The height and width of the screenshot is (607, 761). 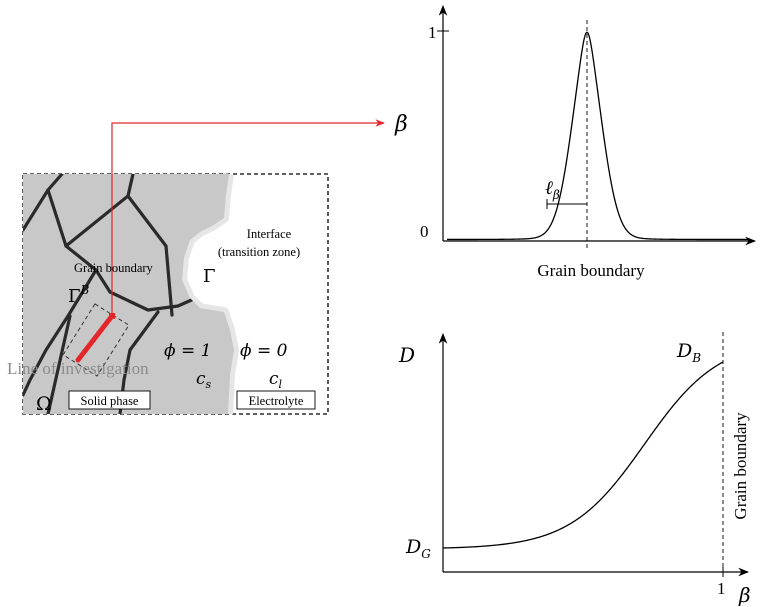 What do you see at coordinates (187, 351) in the screenshot?
I see `phi-solid-label: ϕ = 1` at bounding box center [187, 351].